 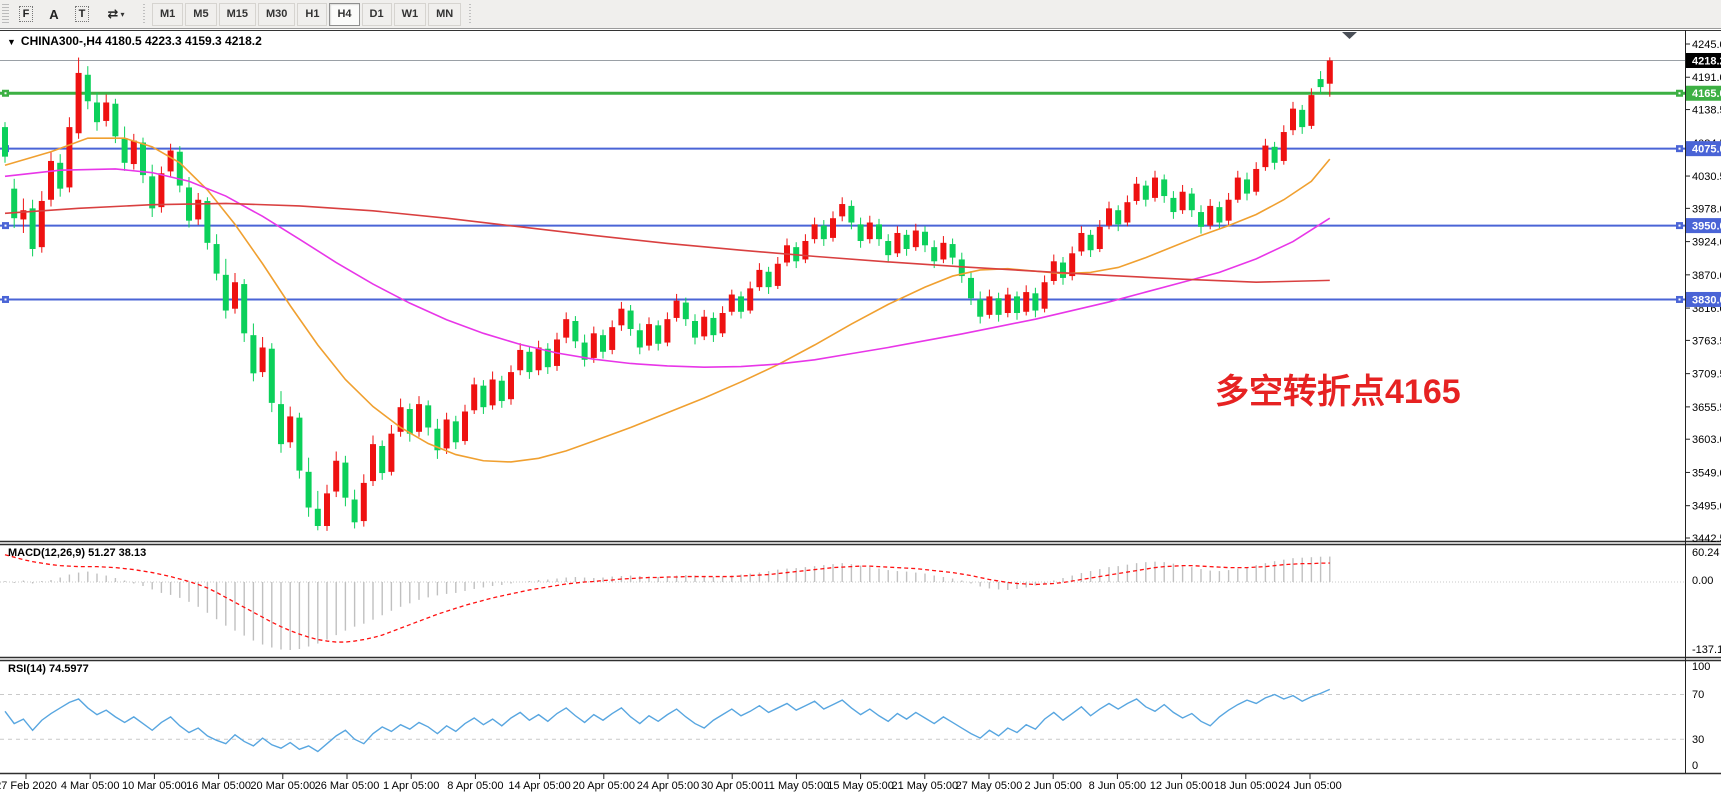 I want to click on tf-button-d1: D1, so click(x=376, y=14).